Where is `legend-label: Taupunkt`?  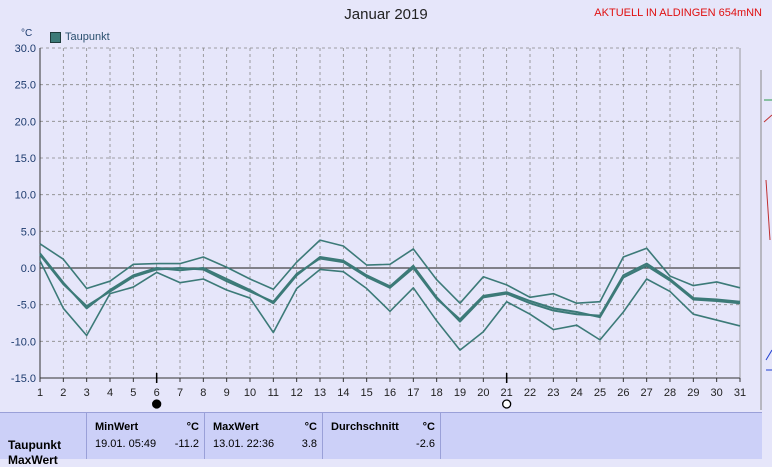
legend-label: Taupunkt is located at coordinates (87, 37).